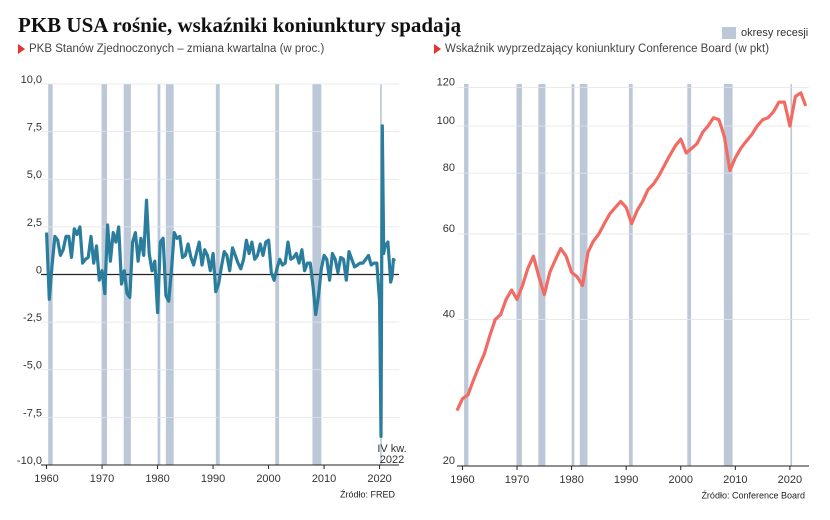 The height and width of the screenshot is (520, 830). I want to click on y-tick-label: 60, so click(449, 229).